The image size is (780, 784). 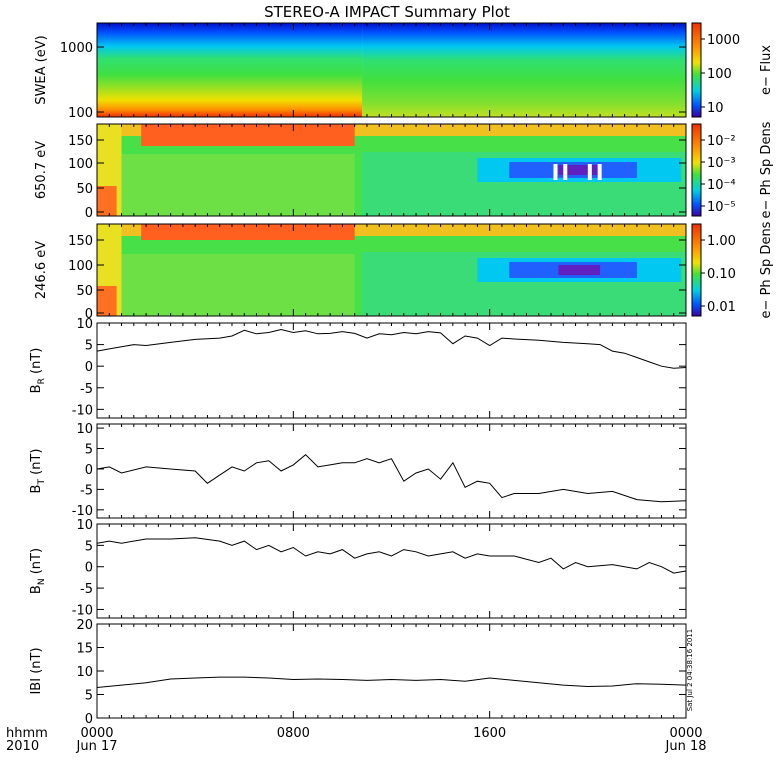 What do you see at coordinates (721, 274) in the screenshot?
I see `colorbar-tick-label: 0.10` at bounding box center [721, 274].